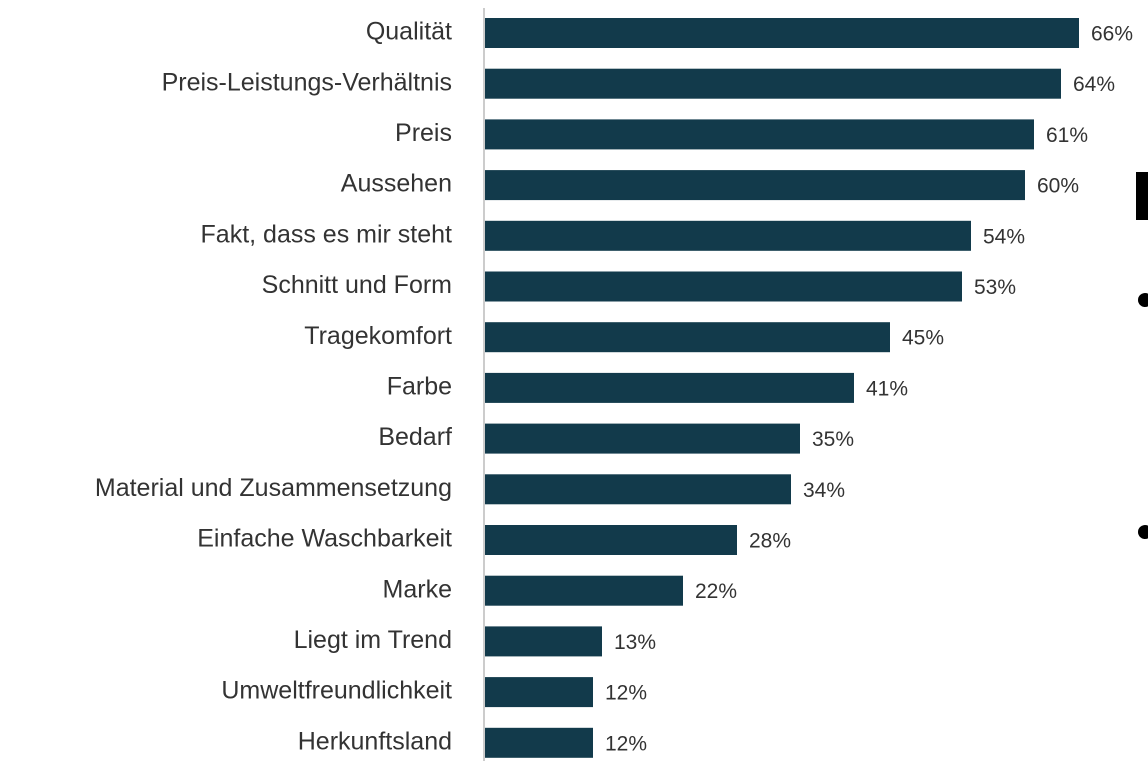  I want to click on category-label: Schnitt und Form, so click(357, 285).